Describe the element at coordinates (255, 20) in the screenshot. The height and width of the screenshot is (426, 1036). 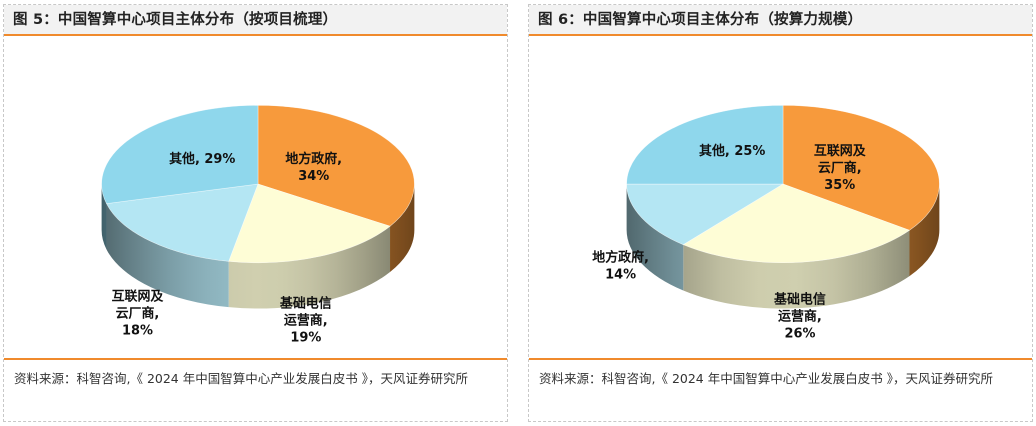
I see `chart-title: 图 5：中国智算中心项目主体分布（按项目梳理）` at that location.